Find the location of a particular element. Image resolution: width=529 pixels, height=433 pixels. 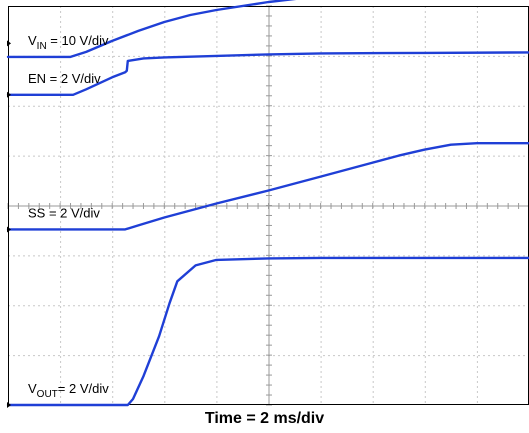

channel-label-3: VOUT= 2 V/div is located at coordinates (68, 390).